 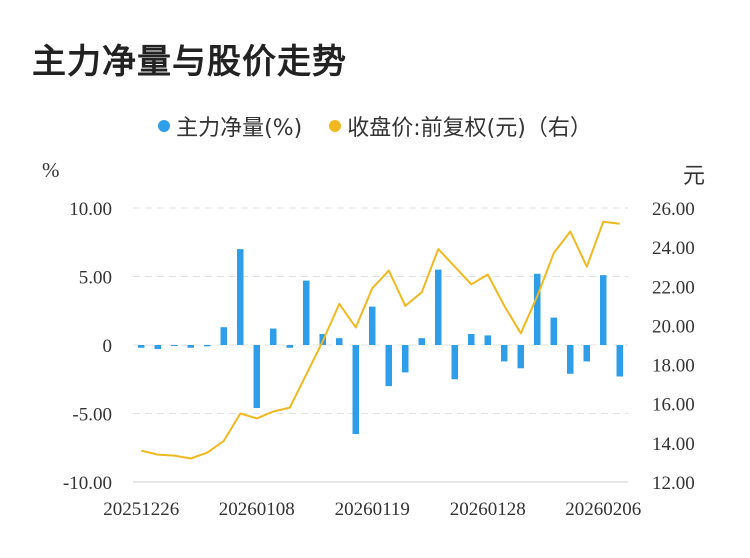 I want to click on y-right-tick-label: 20.00, so click(x=673, y=326).